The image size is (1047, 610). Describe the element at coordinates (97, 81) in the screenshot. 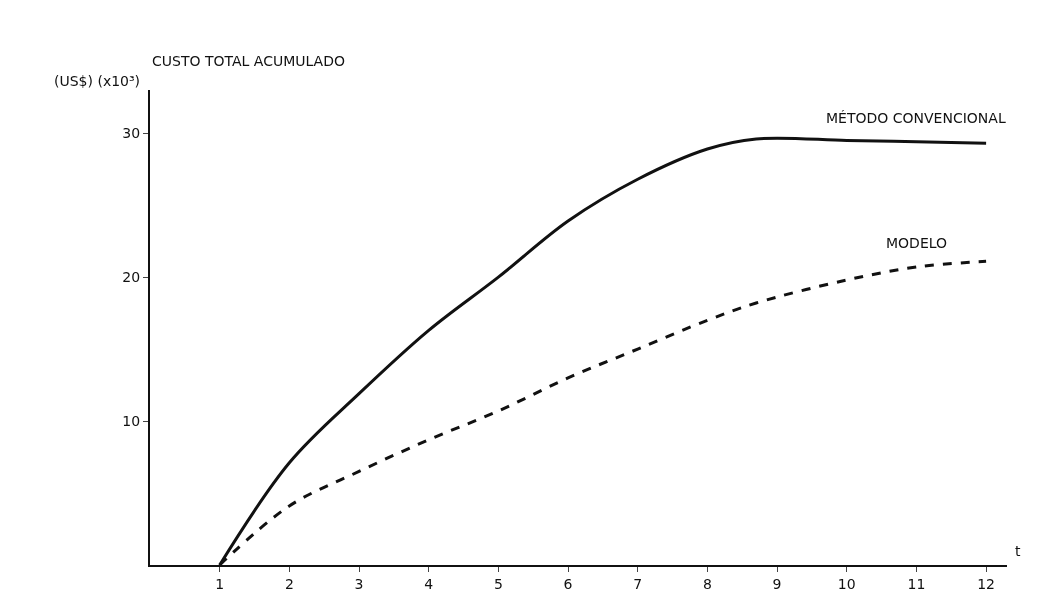

I see `y-axis-title: (US$) (x10³)` at that location.